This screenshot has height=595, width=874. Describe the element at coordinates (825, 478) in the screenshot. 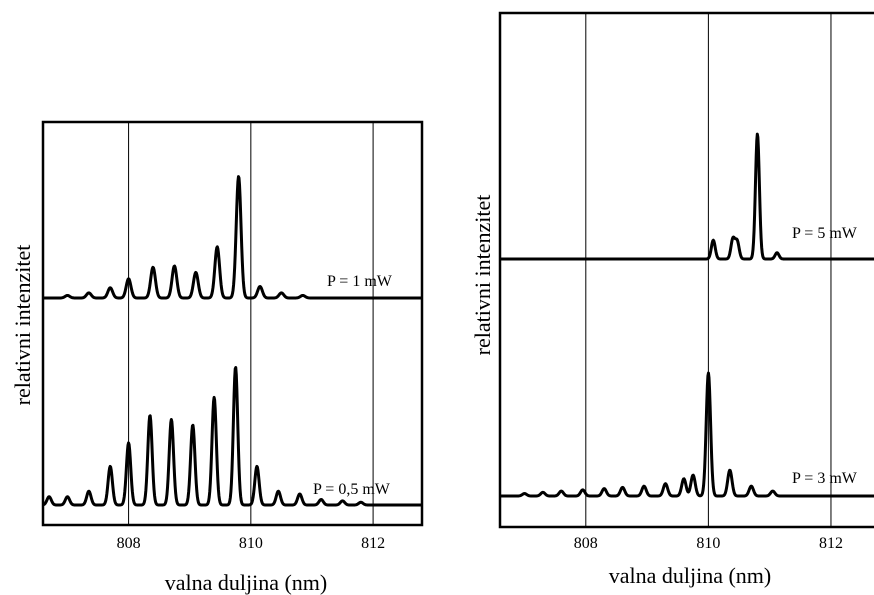

I see `right-series-1-label: P = 3 mW` at that location.